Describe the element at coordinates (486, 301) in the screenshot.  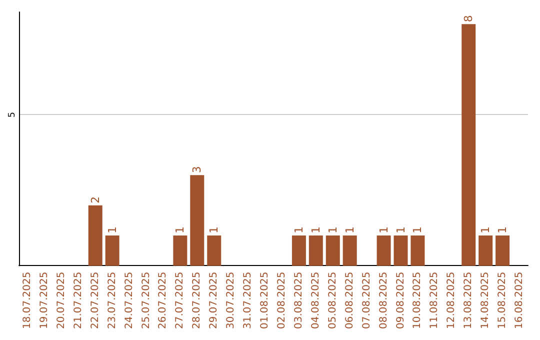
I see `x-tick-label: 14.08.2025` at that location.